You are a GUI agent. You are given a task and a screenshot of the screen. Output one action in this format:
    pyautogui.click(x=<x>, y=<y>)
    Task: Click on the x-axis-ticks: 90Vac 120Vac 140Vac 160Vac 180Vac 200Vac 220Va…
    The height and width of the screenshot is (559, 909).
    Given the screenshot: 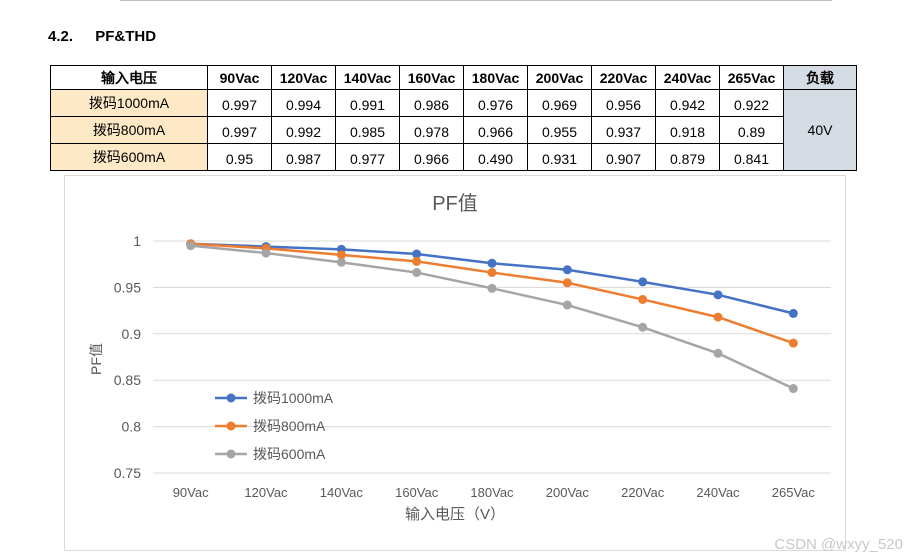 What is the action you would take?
    pyautogui.click(x=494, y=492)
    